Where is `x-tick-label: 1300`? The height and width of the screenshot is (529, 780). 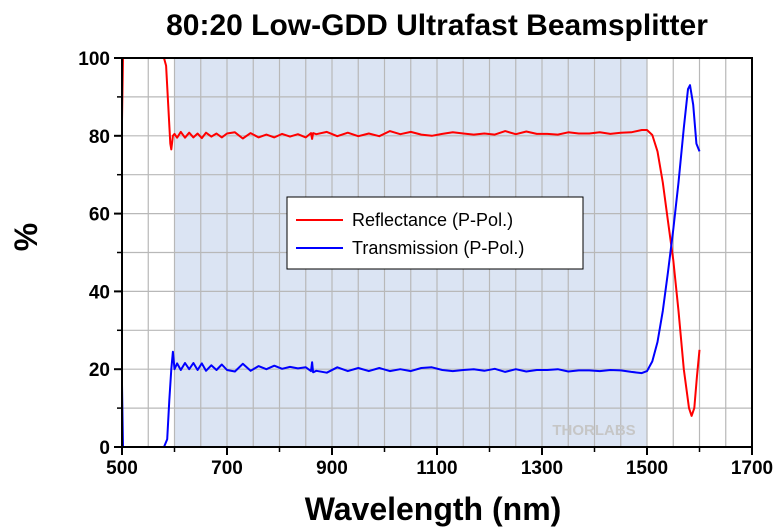 x-tick-label: 1300 is located at coordinates (542, 468).